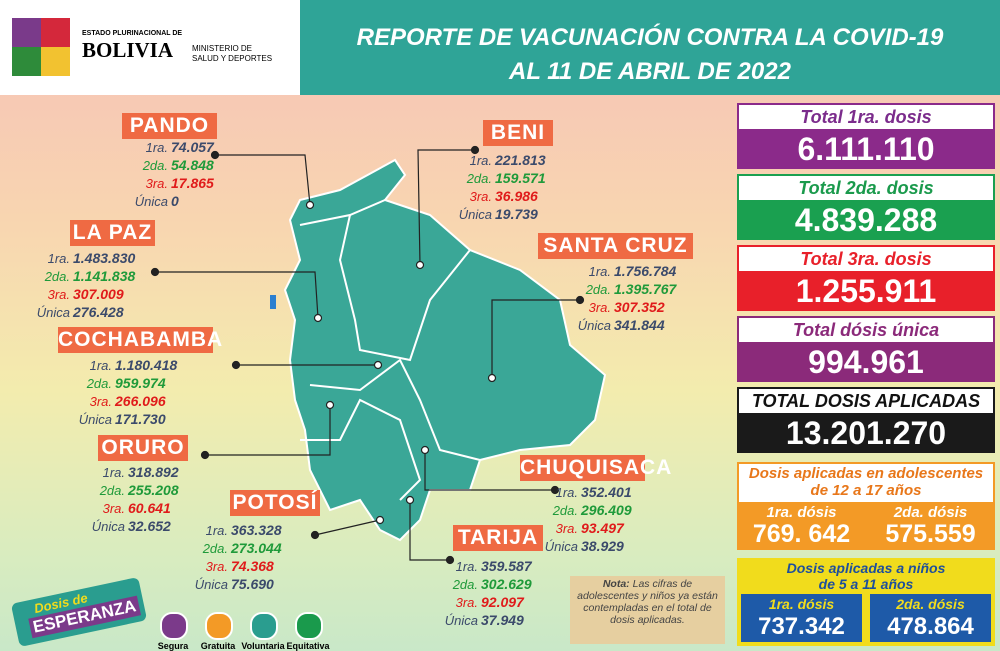 This screenshot has width=1000, height=651. I want to click on dose-value: 1.395.767, so click(645, 289).